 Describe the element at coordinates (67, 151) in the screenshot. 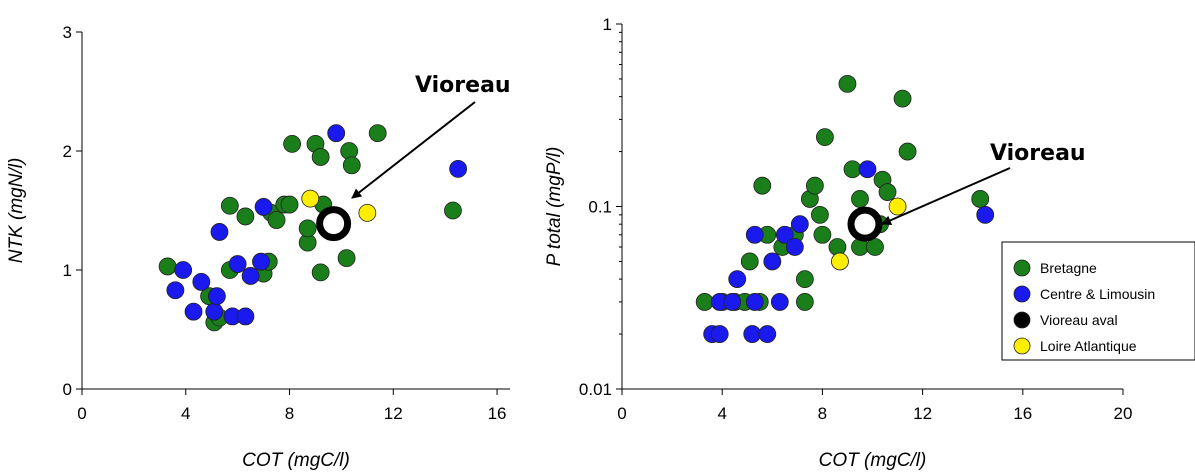

I see `y-tick-label: 2` at that location.